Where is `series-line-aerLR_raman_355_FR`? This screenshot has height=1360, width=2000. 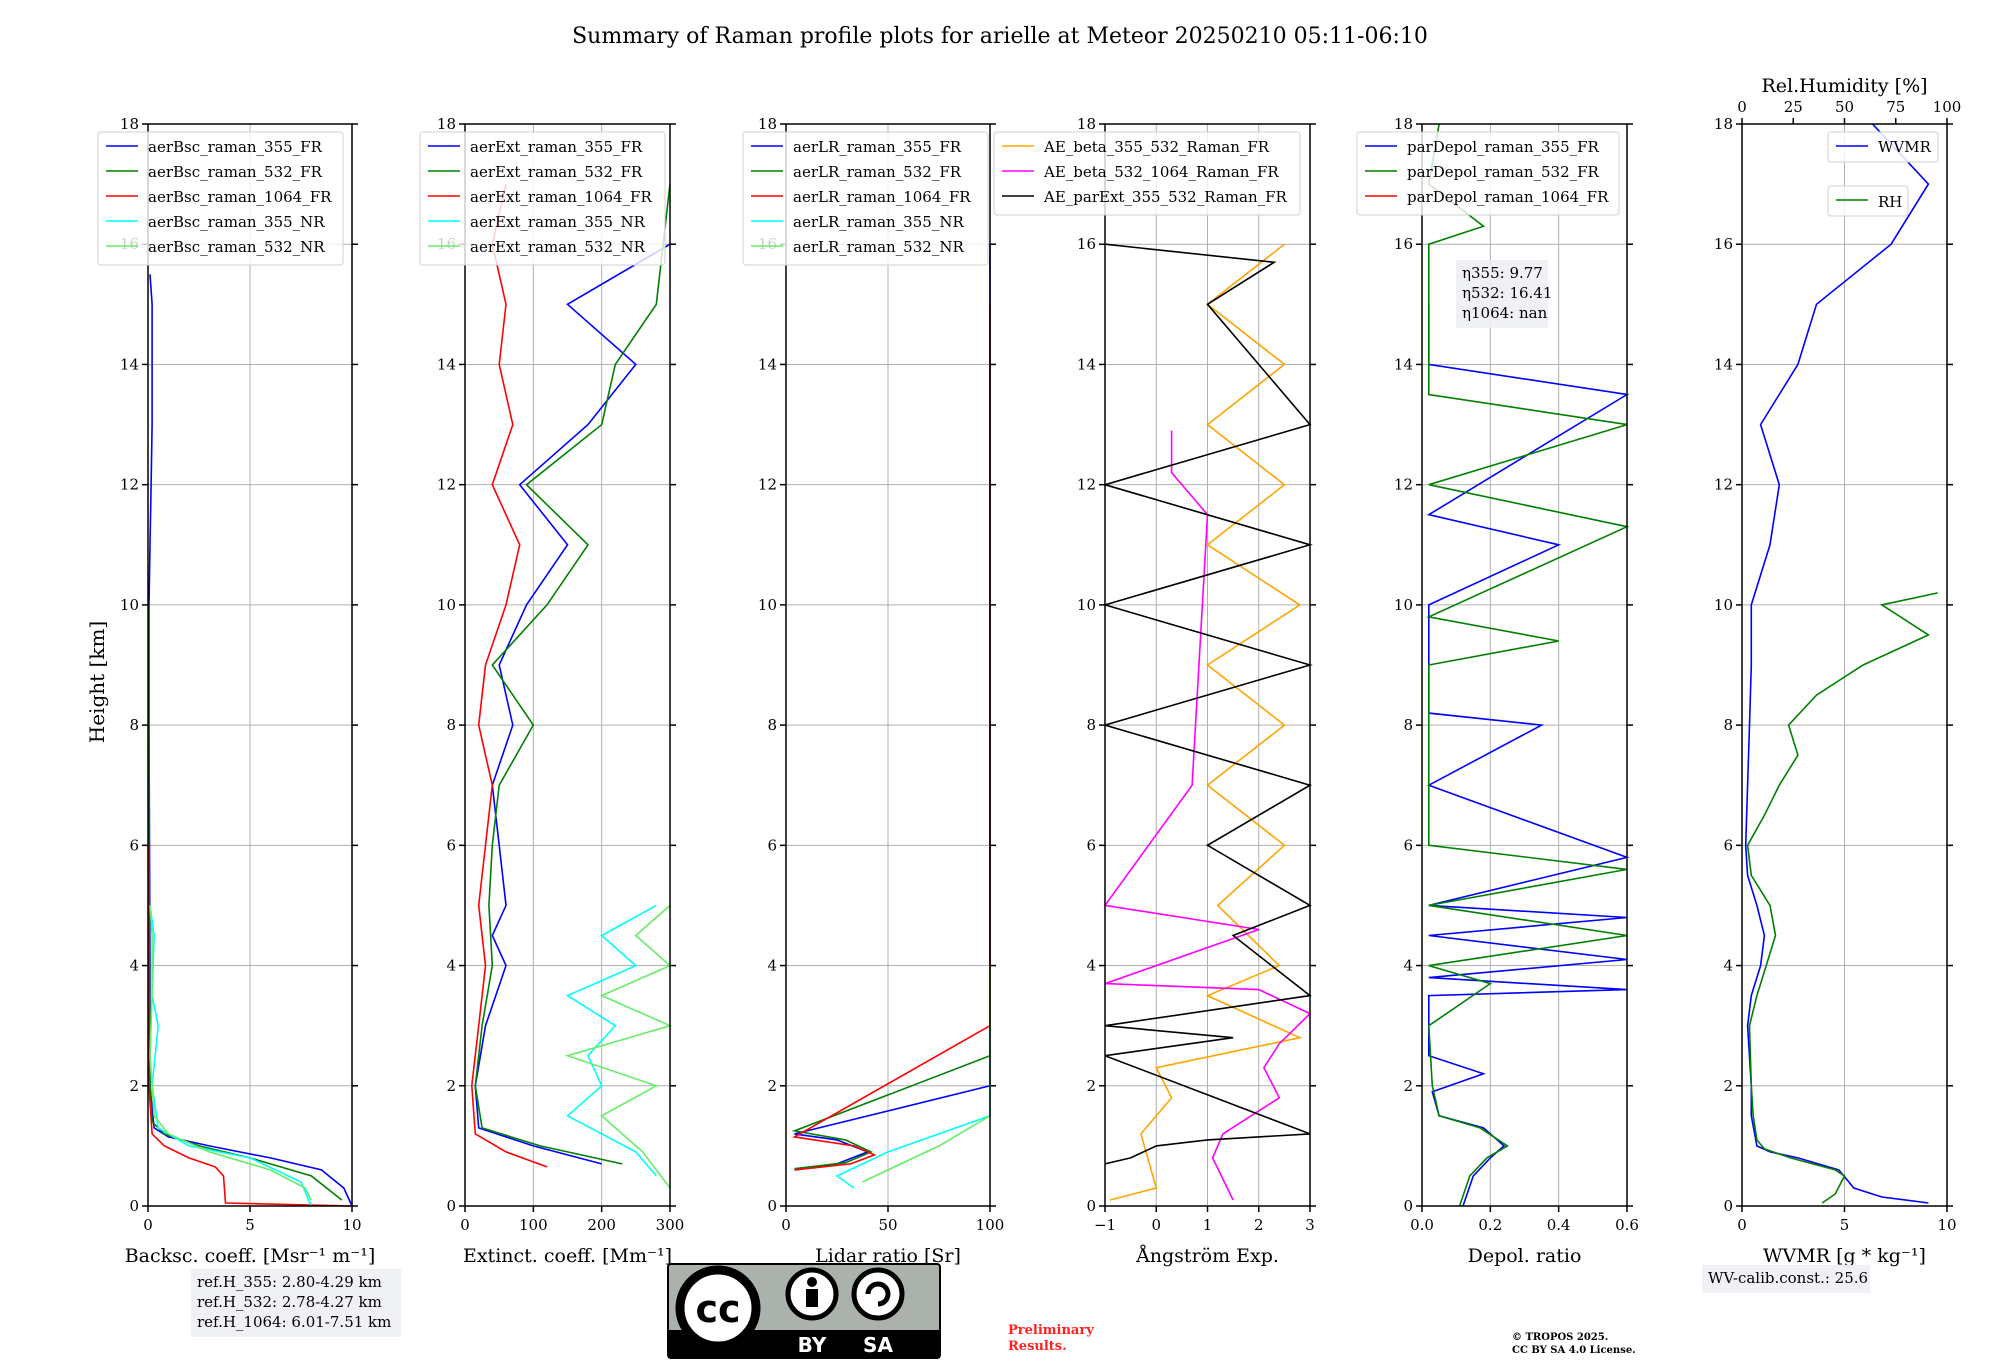
series-line-aerLR_raman_355_FR is located at coordinates (892, 707).